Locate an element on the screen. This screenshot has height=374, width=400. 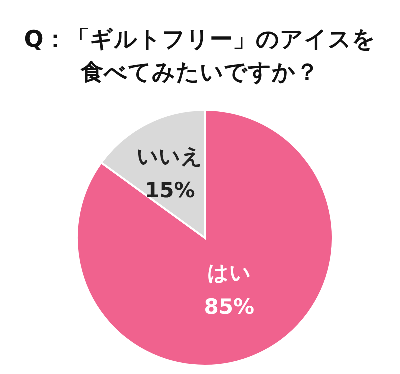
slice-label: いいえ is located at coordinates (170, 156).